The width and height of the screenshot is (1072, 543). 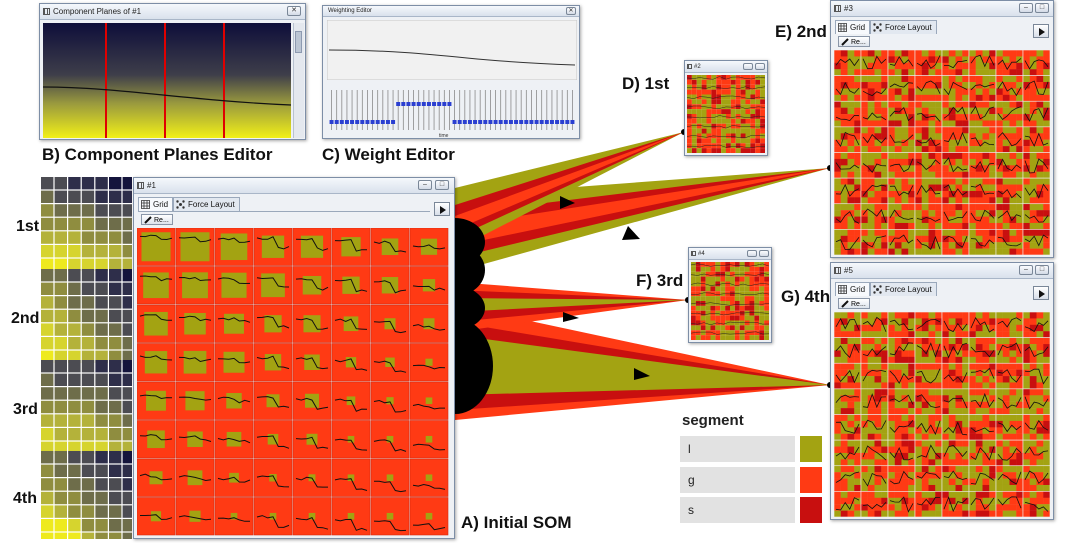 I want to click on som-cell-olive, so click(x=234, y=323).